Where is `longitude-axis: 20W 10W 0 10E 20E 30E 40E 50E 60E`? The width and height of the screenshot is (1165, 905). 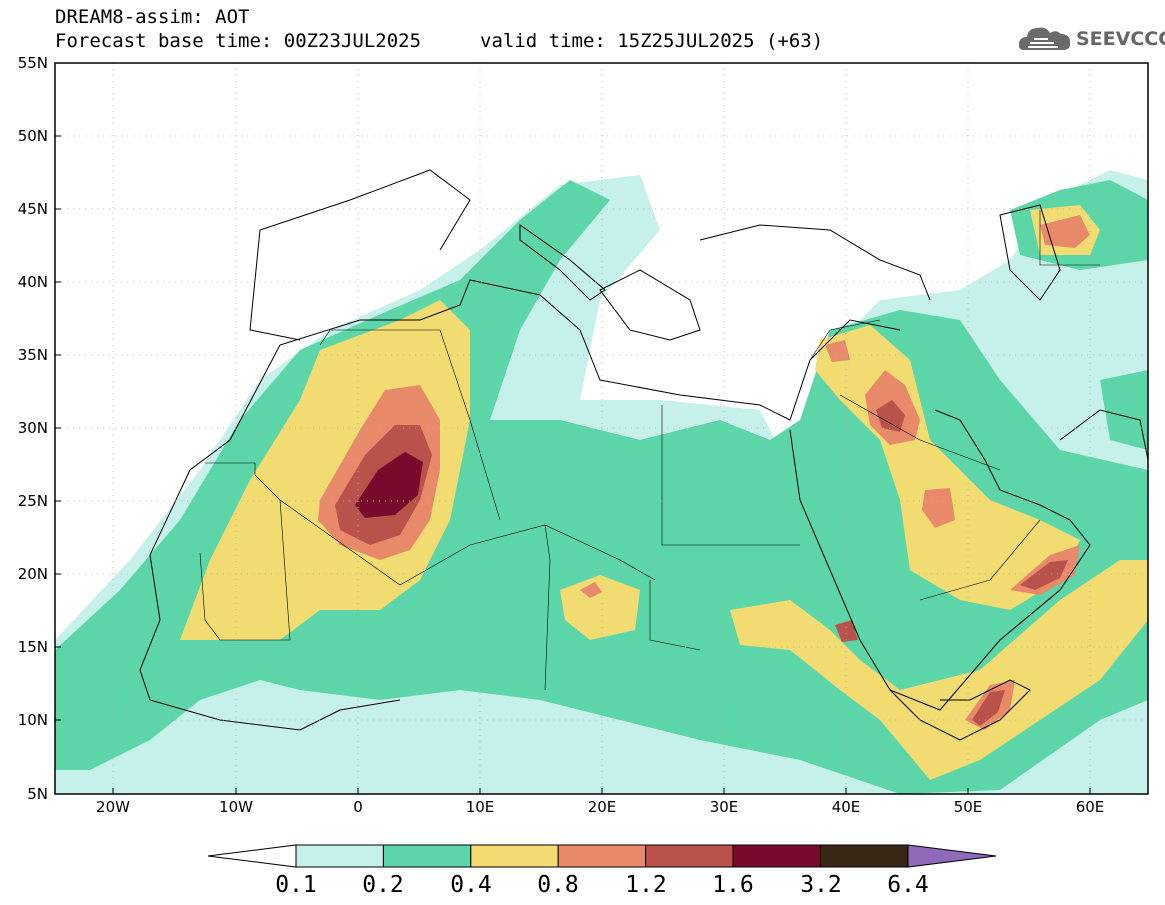
longitude-axis: 20W 10W 0 10E 20E 30E 40E 50E 60E is located at coordinates (600, 802).